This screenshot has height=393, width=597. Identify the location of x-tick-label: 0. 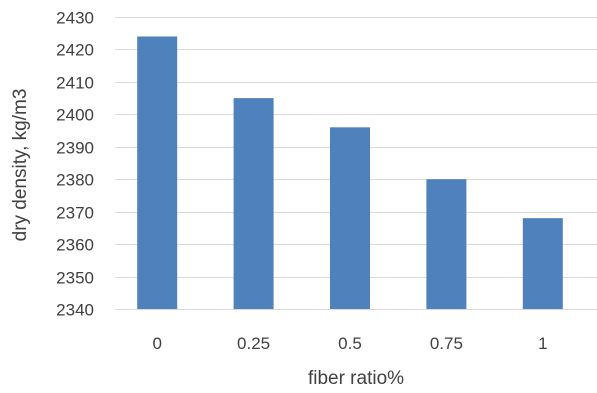
(156, 343).